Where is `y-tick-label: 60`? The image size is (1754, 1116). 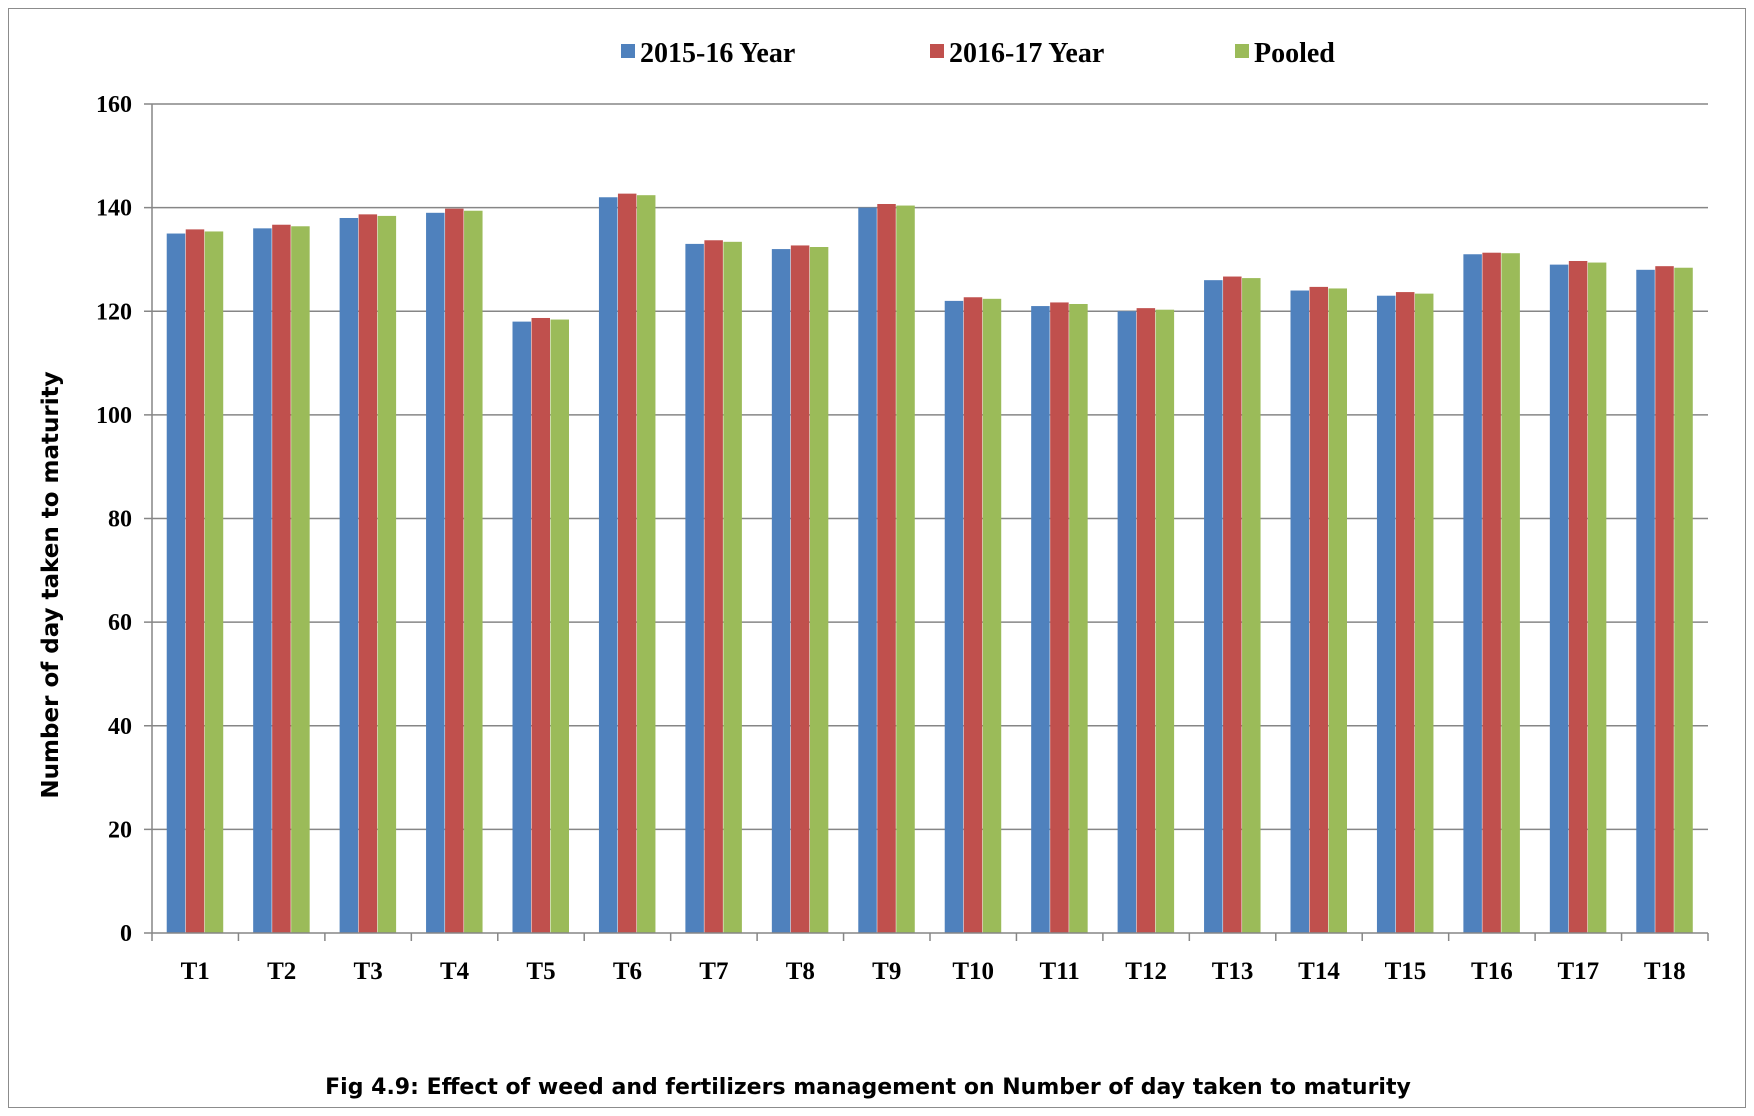
y-tick-label: 60 is located at coordinates (120, 623).